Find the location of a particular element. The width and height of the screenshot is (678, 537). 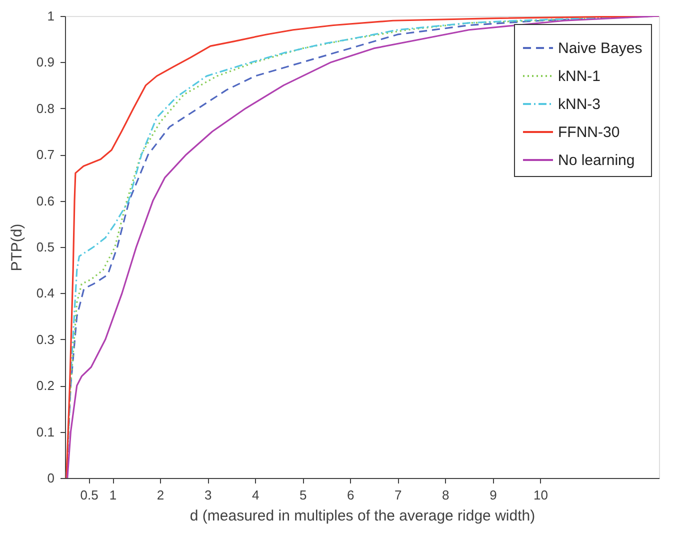

y-tick-label: 0.4 is located at coordinates (45, 293).